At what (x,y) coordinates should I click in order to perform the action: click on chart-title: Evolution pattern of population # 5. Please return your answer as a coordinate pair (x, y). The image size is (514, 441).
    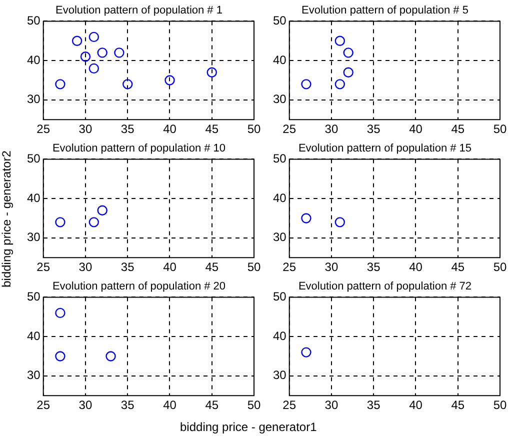
    Looking at the image, I should click on (385, 10).